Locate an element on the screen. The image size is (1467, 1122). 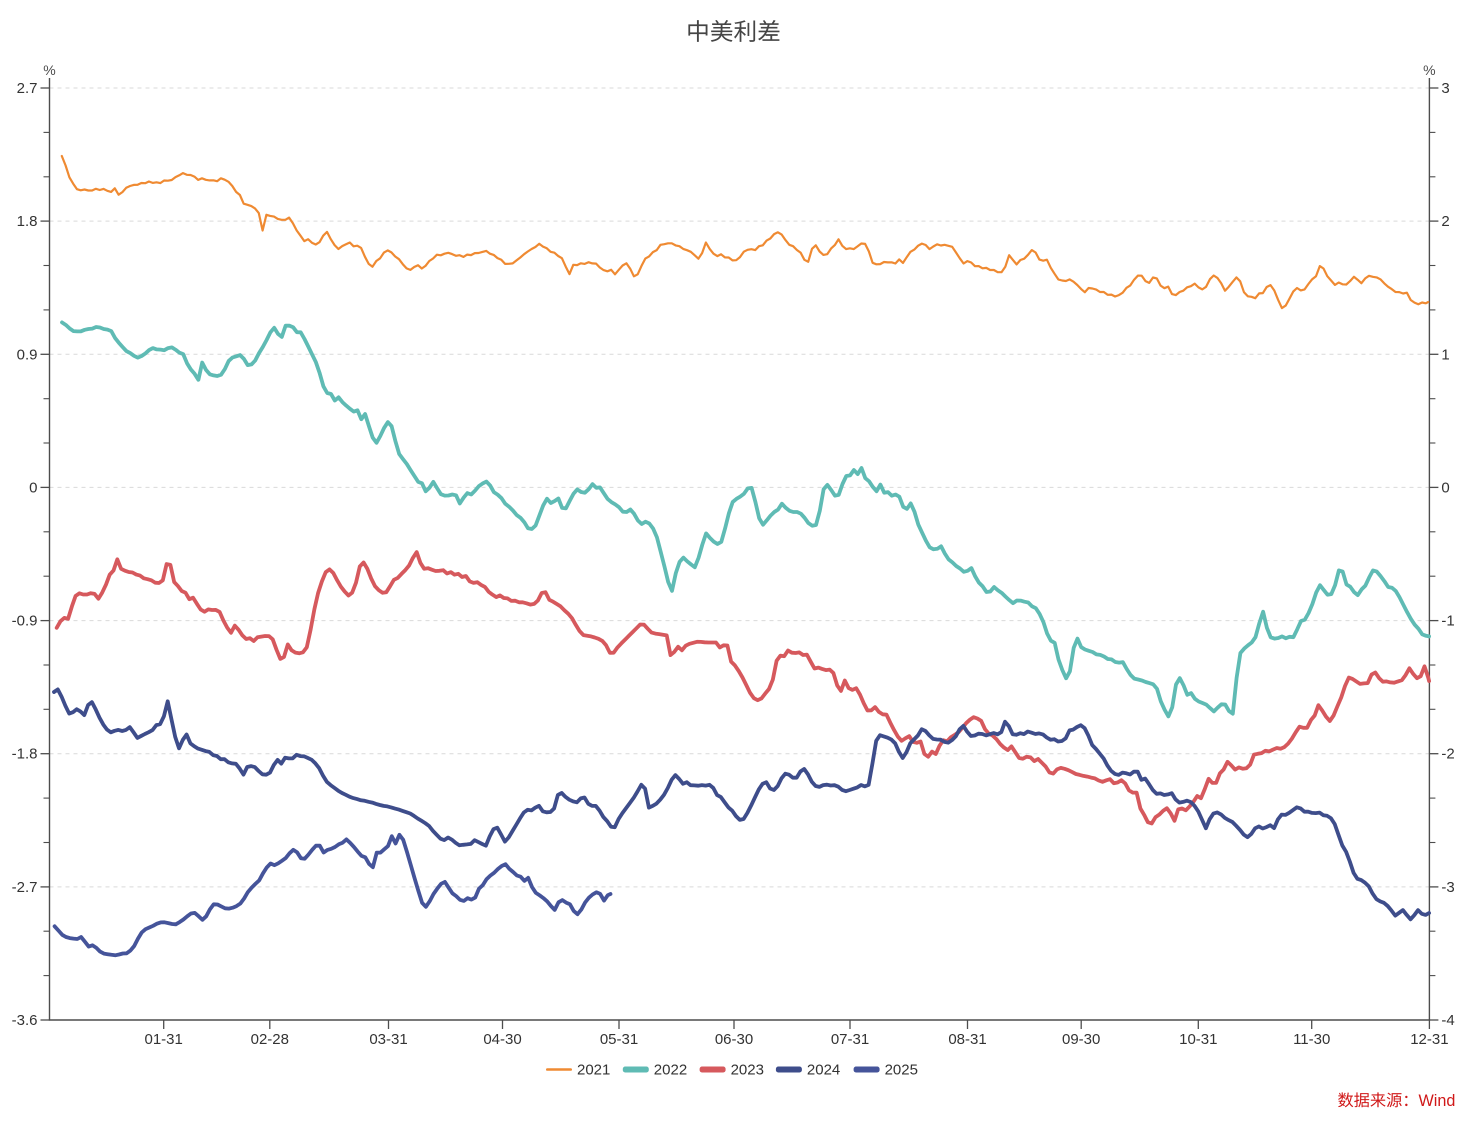
svg-text: 2023 is located at coordinates (747, 1070).